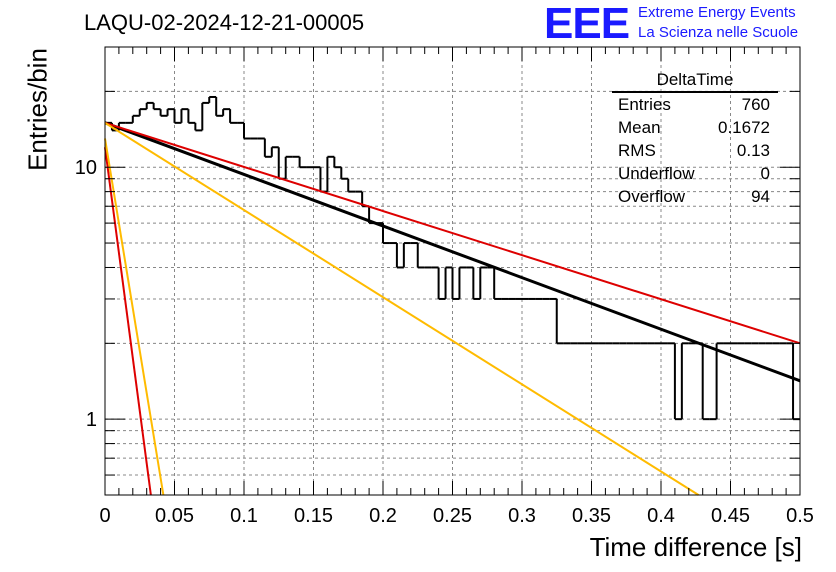 The height and width of the screenshot is (572, 836). Describe the element at coordinates (591, 516) in the screenshot. I see `x-tick-label: 0.35` at that location.